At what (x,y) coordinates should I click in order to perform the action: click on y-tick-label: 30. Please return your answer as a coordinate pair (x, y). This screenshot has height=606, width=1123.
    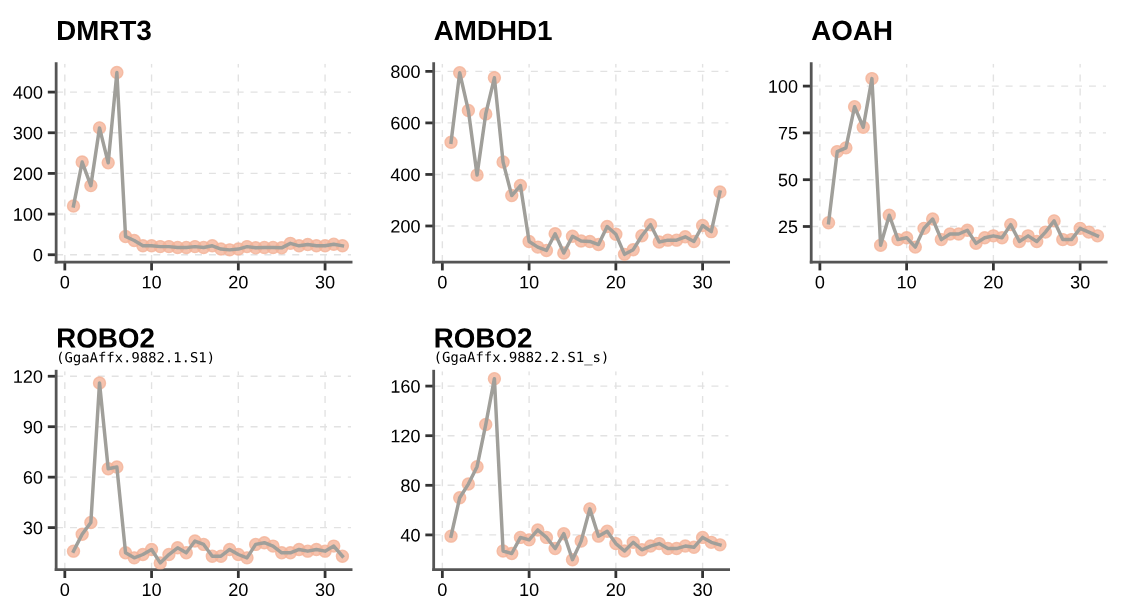
    Looking at the image, I should click on (33, 528).